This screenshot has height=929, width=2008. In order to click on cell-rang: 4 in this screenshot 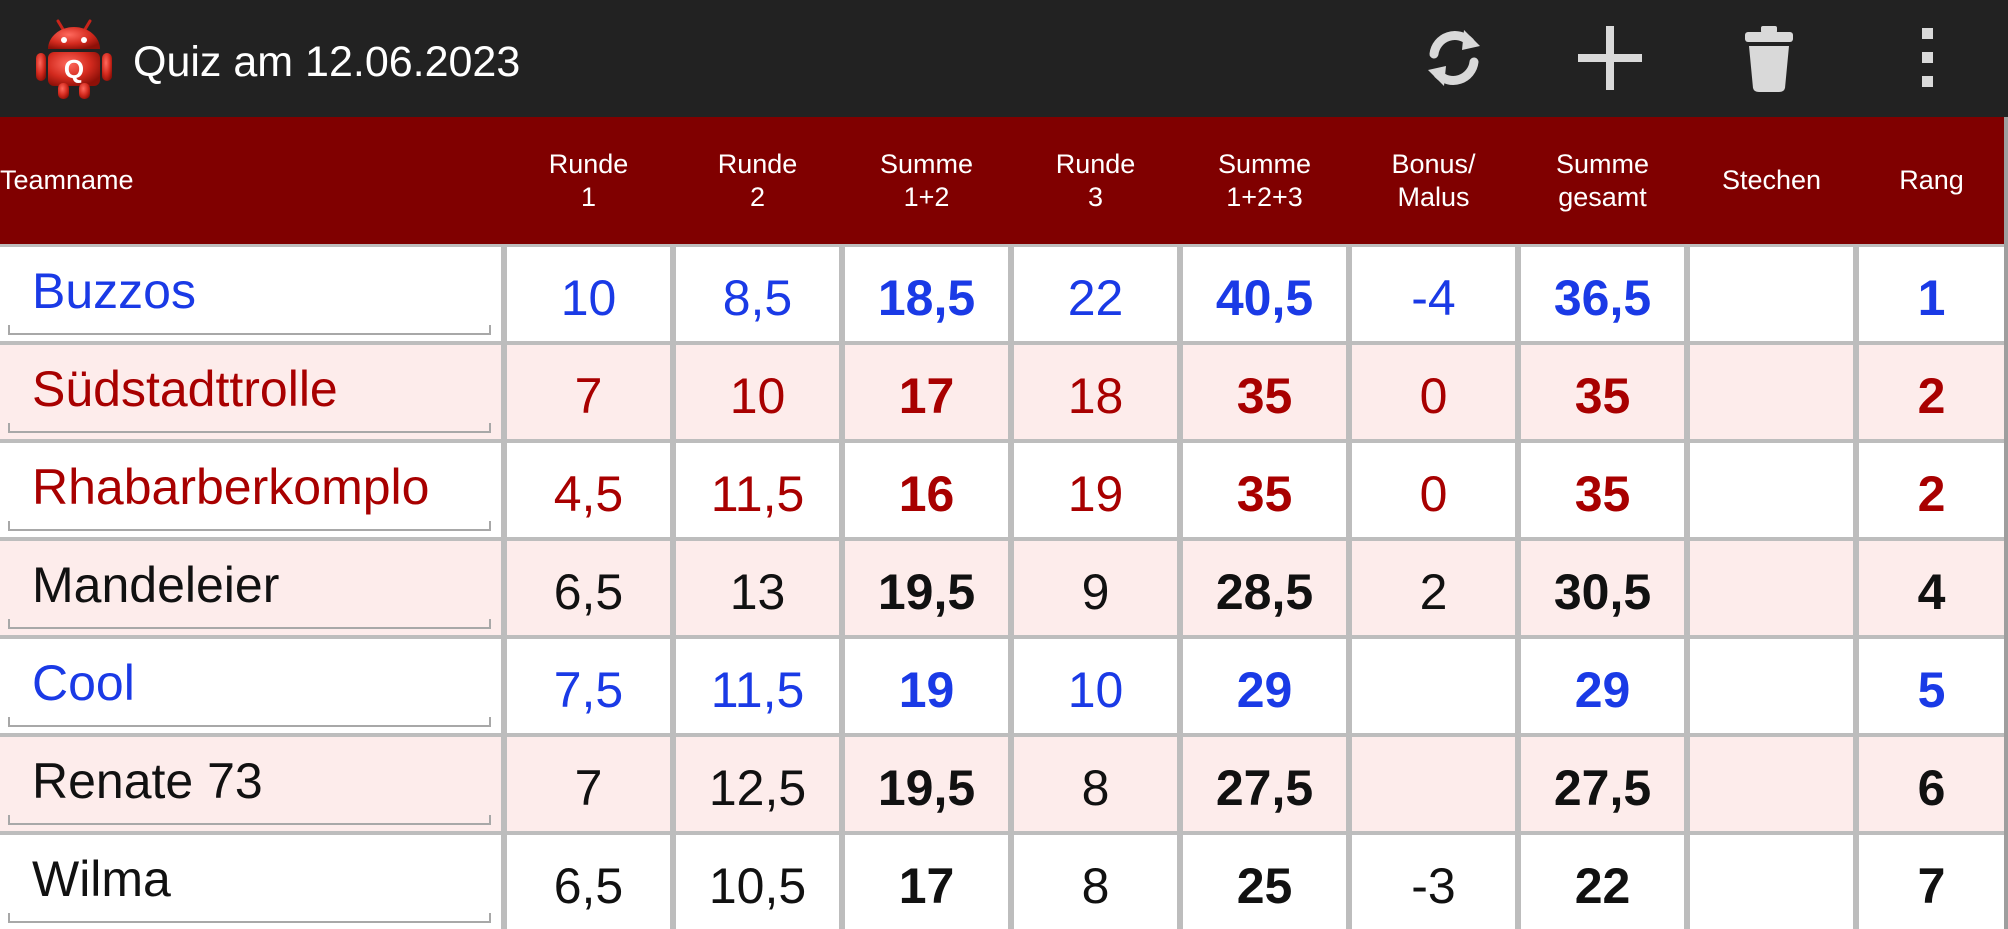, I will do `click(1931, 588)`.